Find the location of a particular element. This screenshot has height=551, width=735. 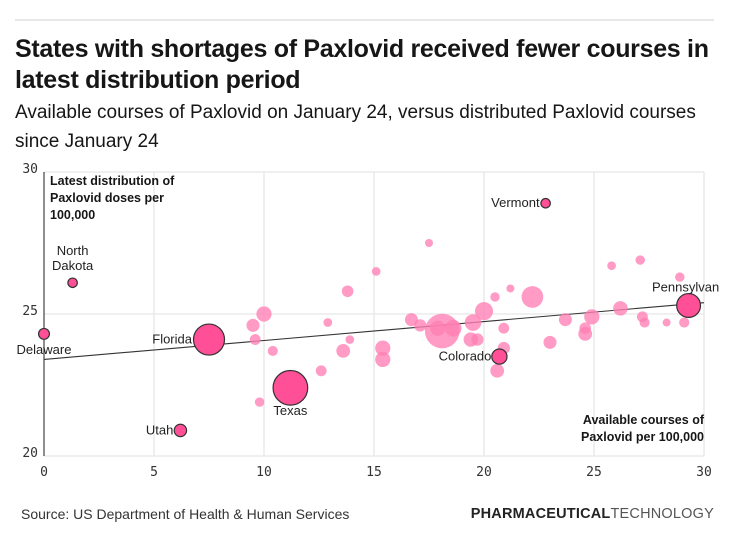

x-tick-label: 0 is located at coordinates (44, 472).